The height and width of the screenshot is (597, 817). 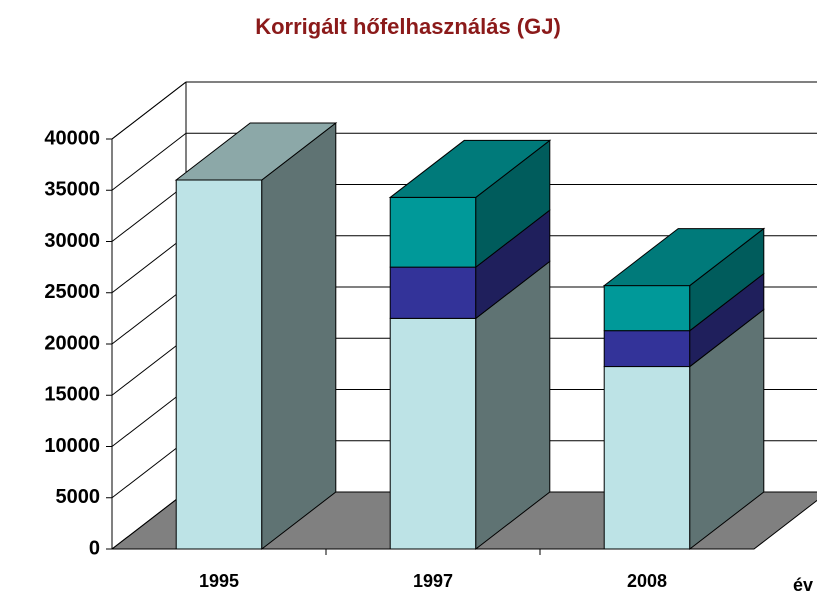 I want to click on y-tick-label: 40000, so click(x=72, y=138).